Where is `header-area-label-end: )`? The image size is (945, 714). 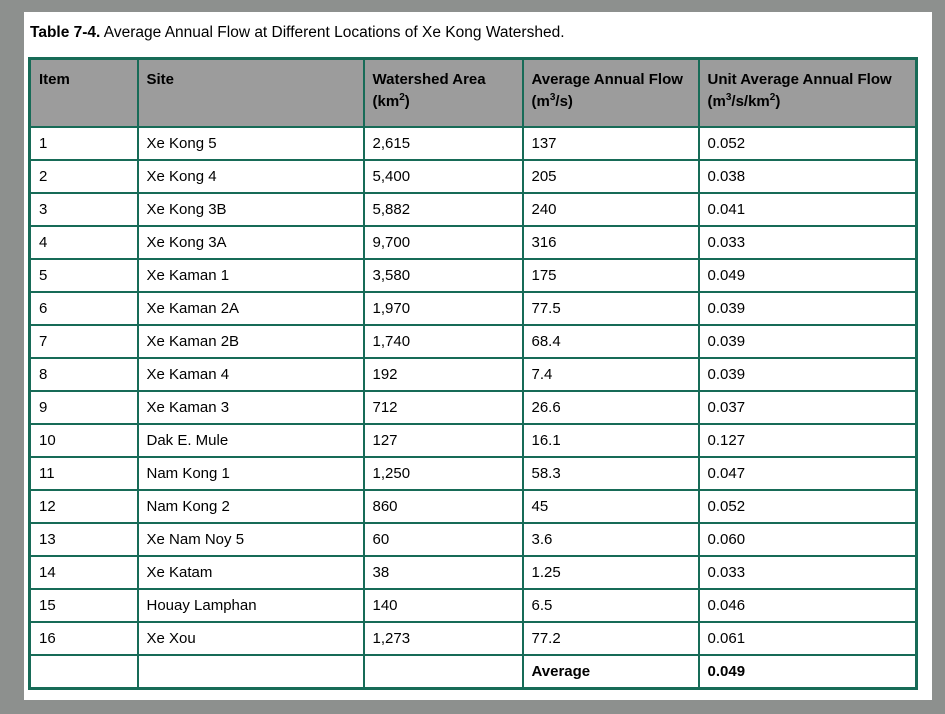 header-area-label-end: ) is located at coordinates (407, 101).